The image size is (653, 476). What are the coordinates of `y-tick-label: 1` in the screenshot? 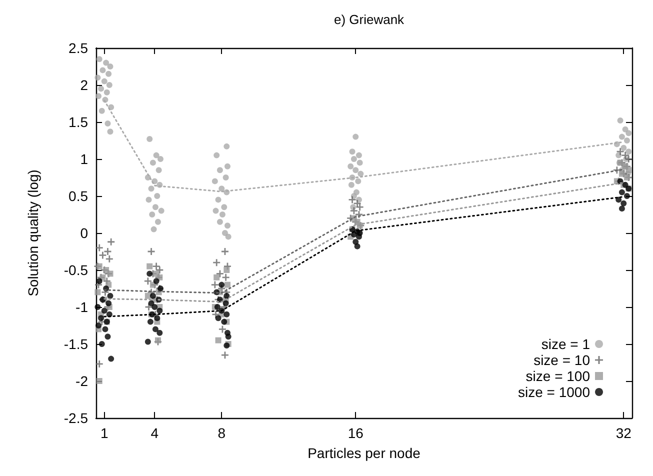 It's located at (84, 159).